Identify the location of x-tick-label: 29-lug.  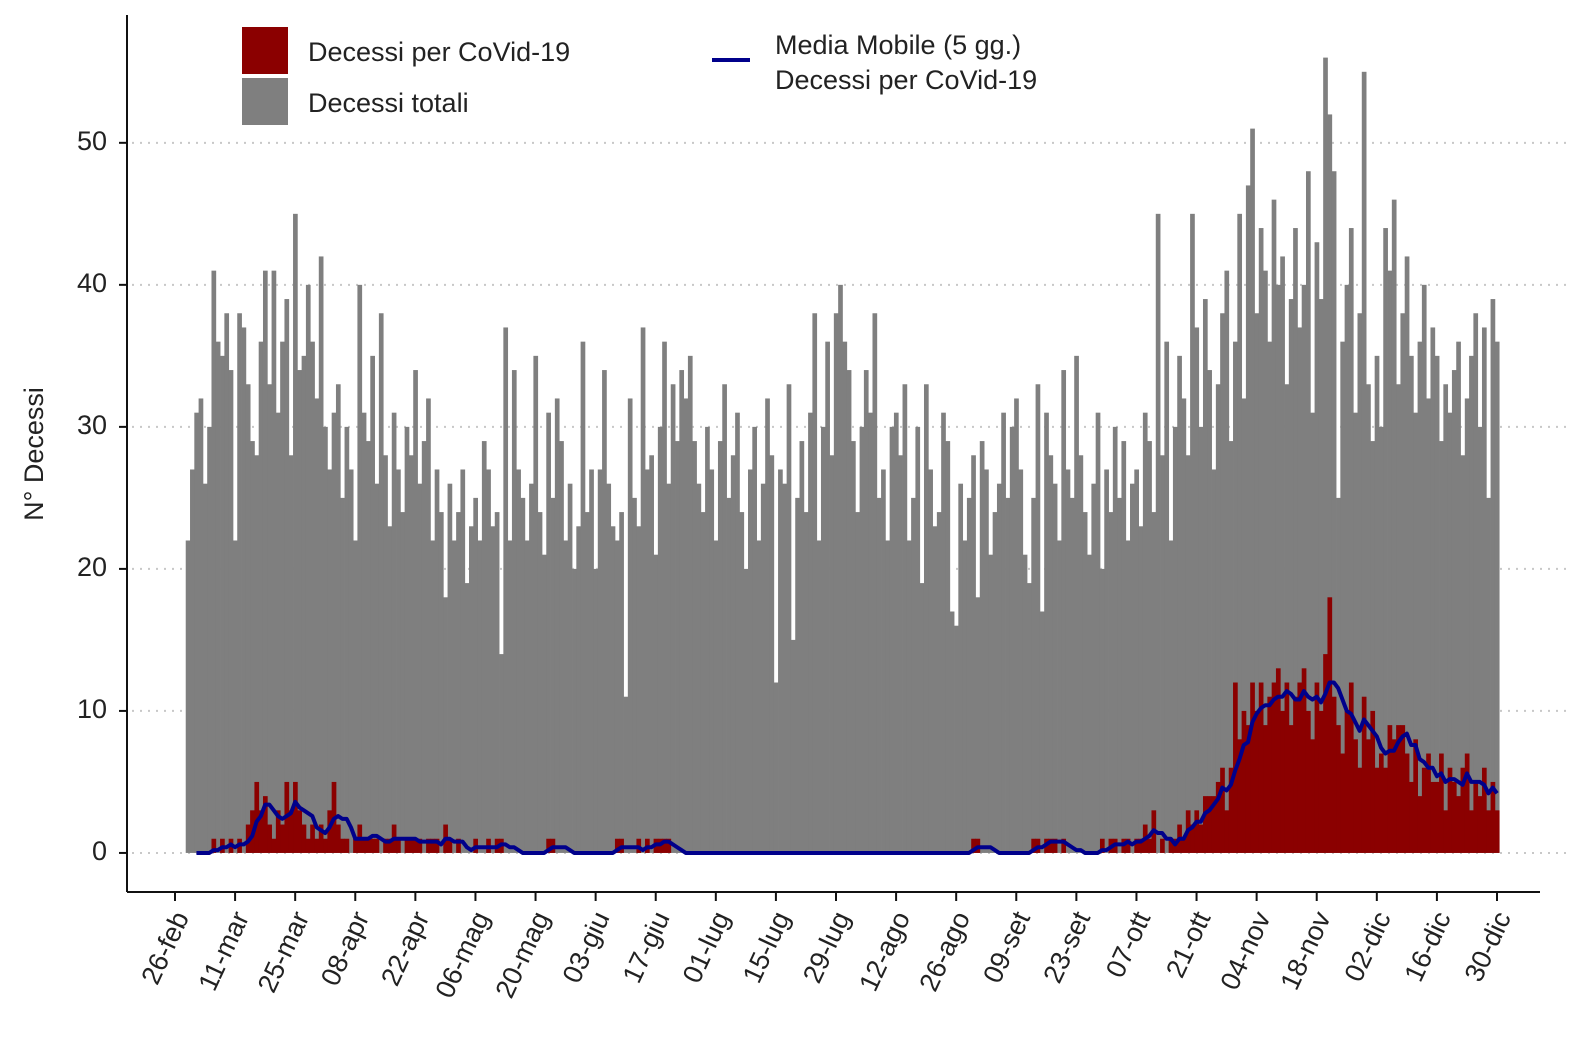
(826, 947).